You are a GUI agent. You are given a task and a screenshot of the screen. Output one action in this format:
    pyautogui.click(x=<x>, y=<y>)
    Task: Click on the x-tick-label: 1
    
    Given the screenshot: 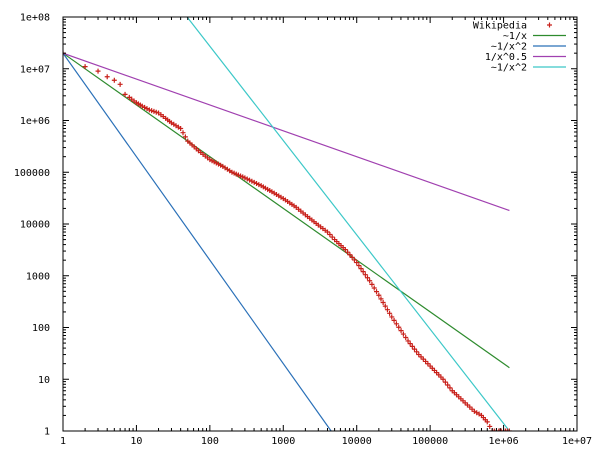 What is the action you would take?
    pyautogui.click(x=63, y=441)
    